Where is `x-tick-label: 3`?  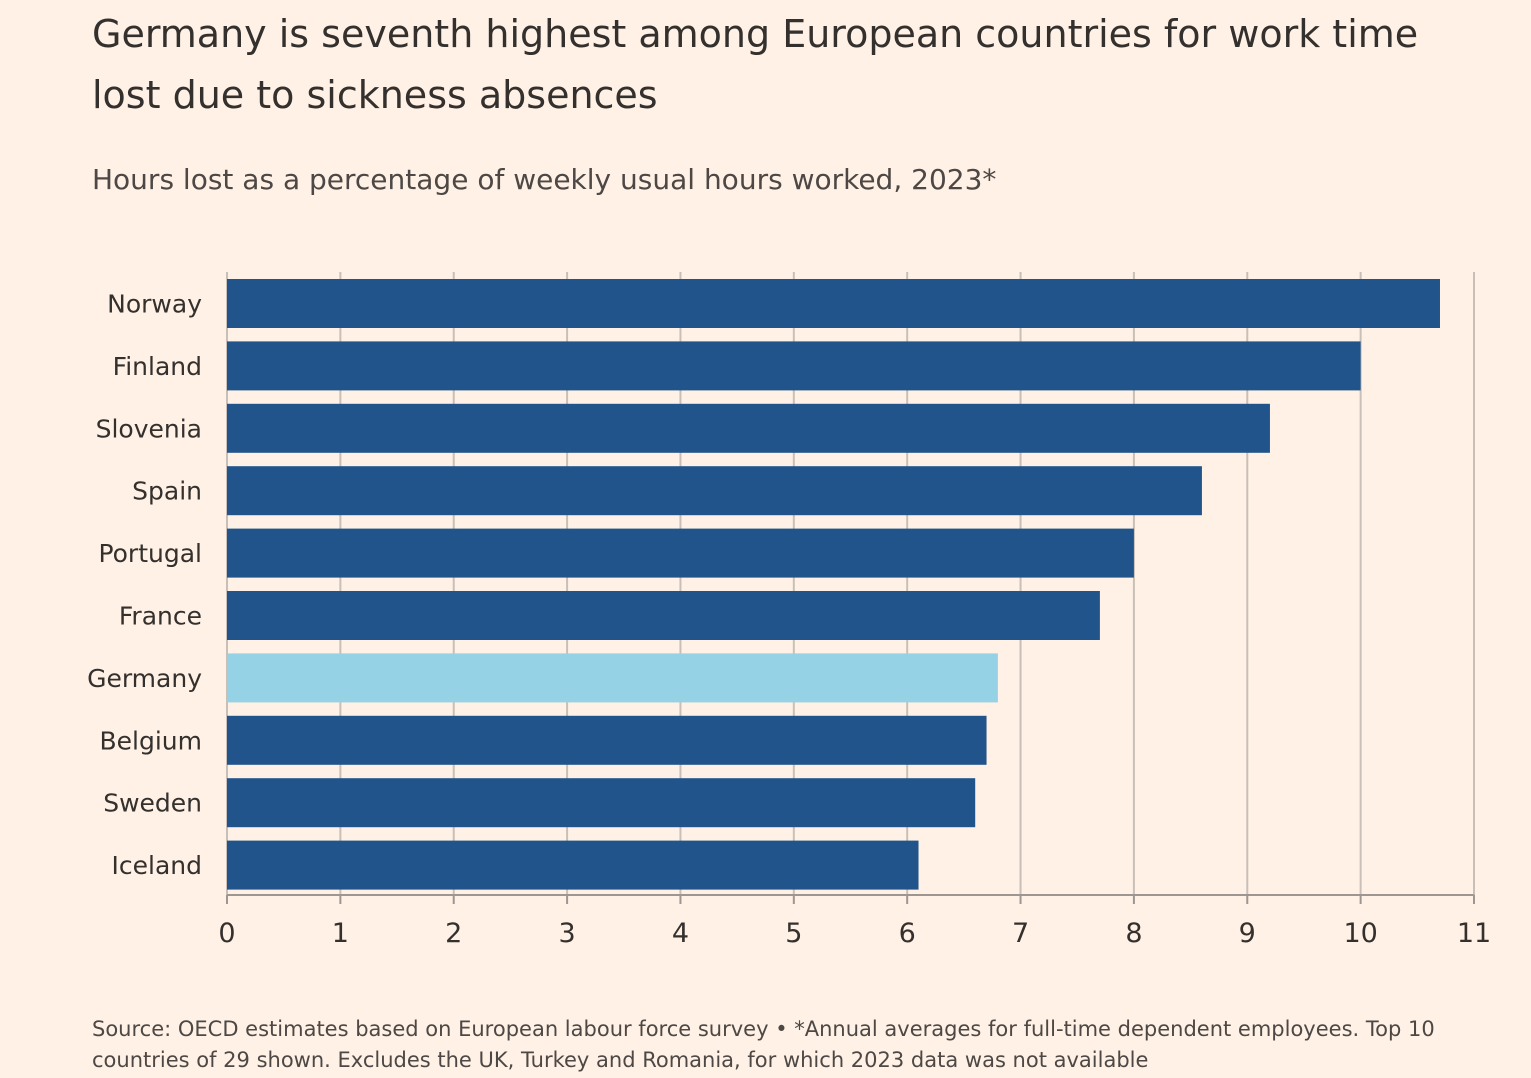
x-tick-label: 3 is located at coordinates (566, 933).